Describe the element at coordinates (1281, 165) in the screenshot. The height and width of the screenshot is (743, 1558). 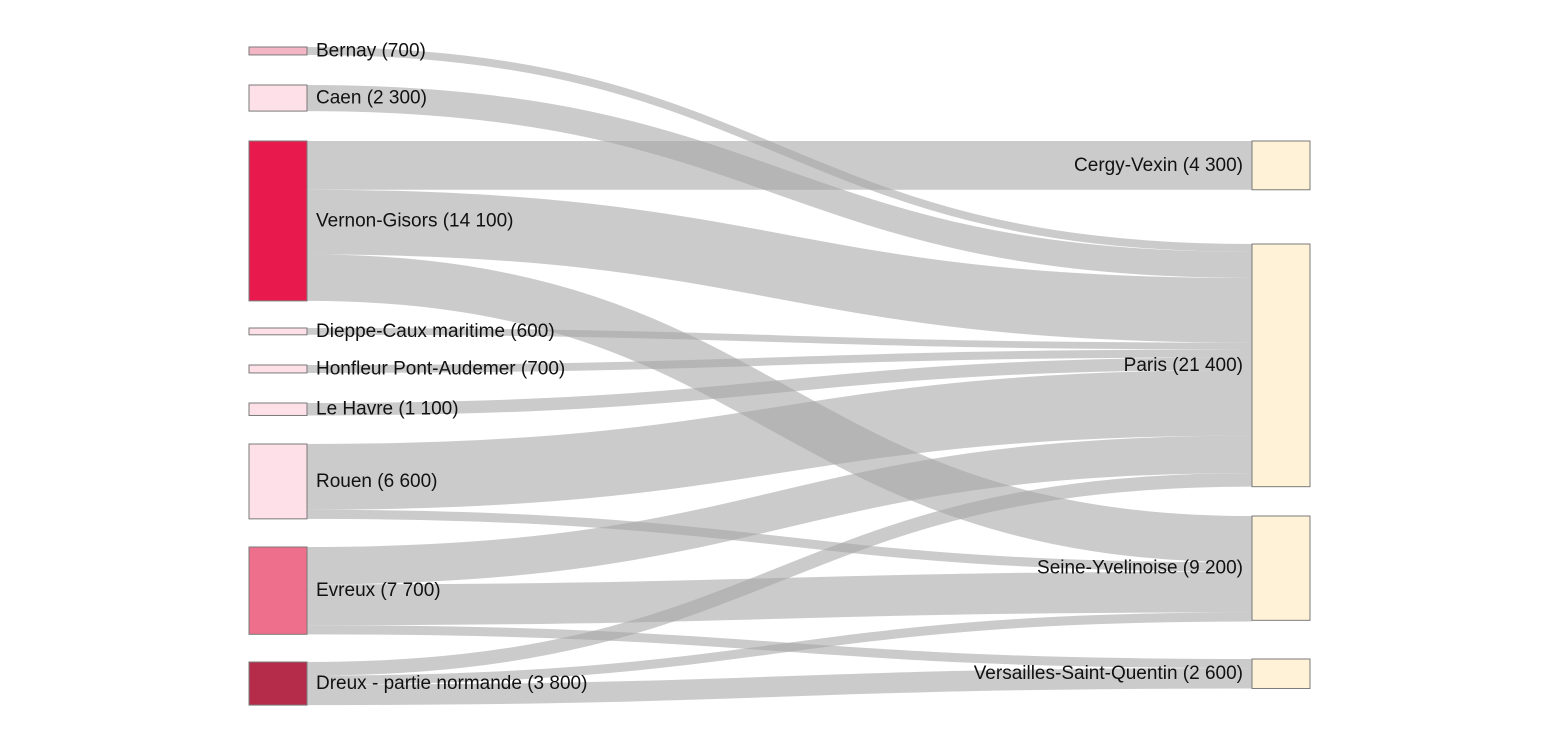
I see `target-node-cergy` at that location.